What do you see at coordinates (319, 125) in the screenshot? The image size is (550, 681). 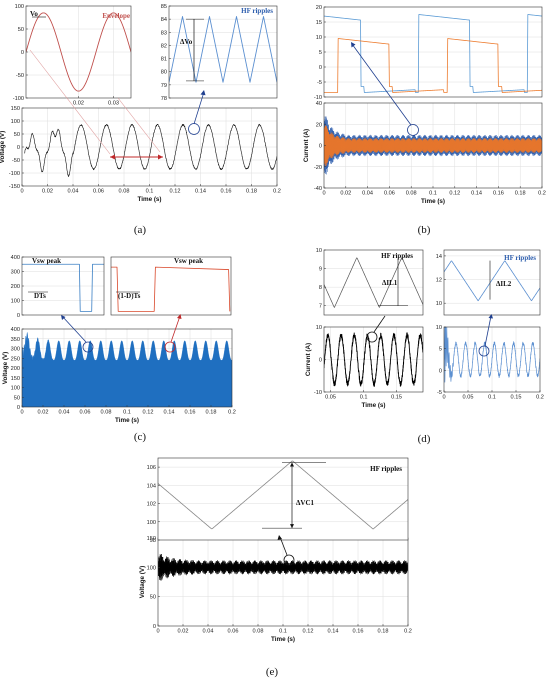 I see `y-tick-label: 20` at bounding box center [319, 125].